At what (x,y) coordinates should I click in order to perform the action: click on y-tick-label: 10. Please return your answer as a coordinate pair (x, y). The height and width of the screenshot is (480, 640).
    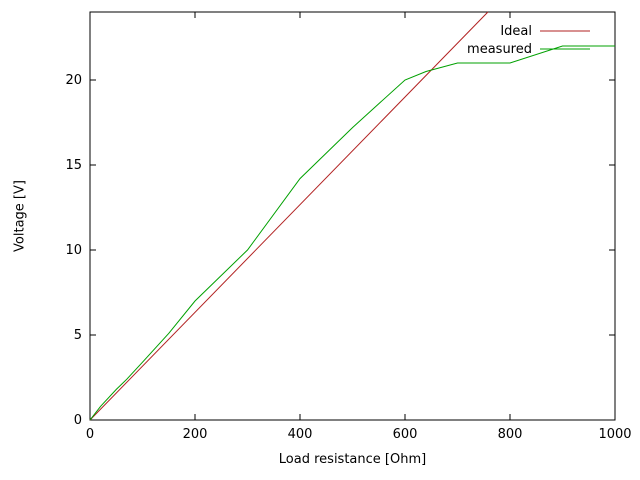
    Looking at the image, I should click on (73, 250).